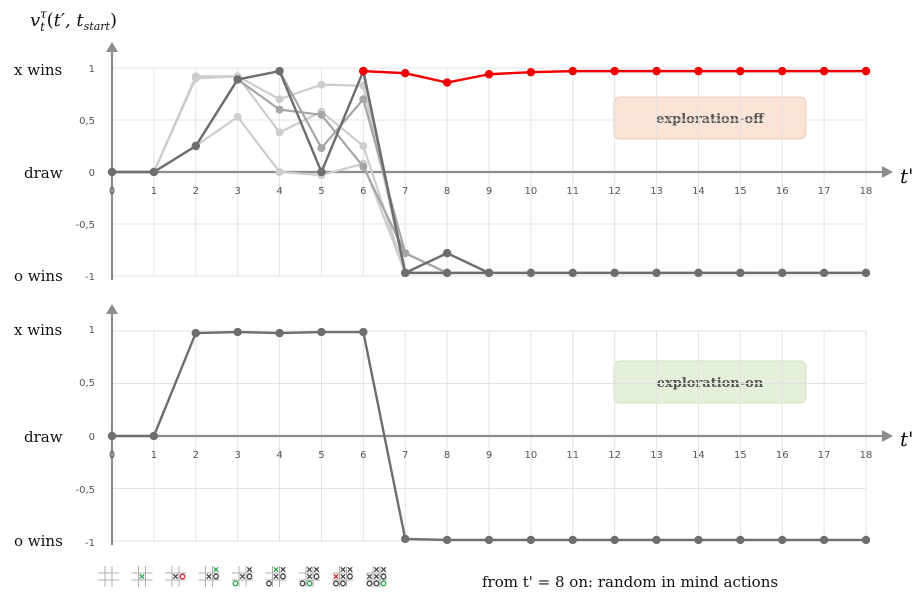 This screenshot has height=604, width=920. What do you see at coordinates (710, 382) in the screenshot?
I see `badge-exploration-on` at bounding box center [710, 382].